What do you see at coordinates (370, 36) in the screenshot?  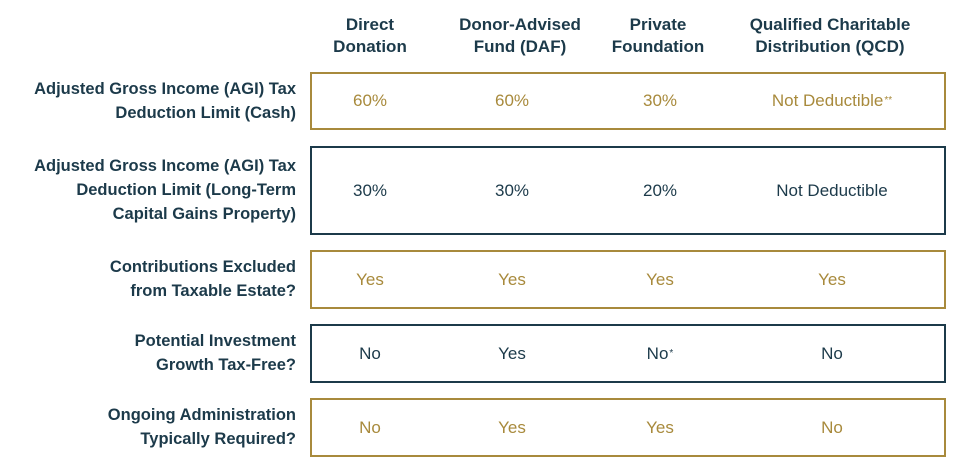 I see `column-header-direct-donation: Direct Donation` at bounding box center [370, 36].